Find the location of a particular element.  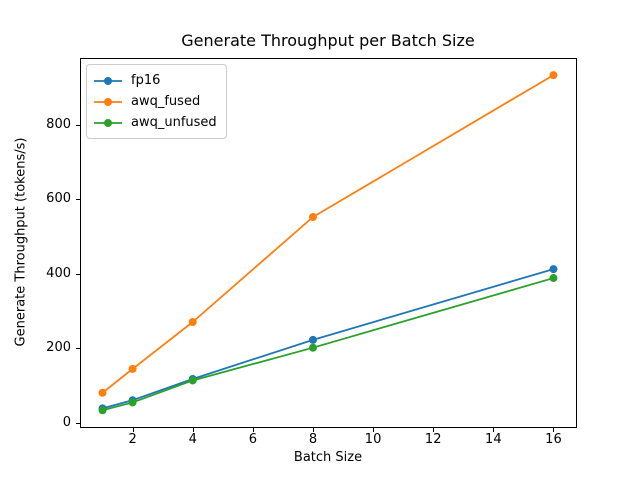

legend-item-awq-fused: awq_fused is located at coordinates (155, 101).